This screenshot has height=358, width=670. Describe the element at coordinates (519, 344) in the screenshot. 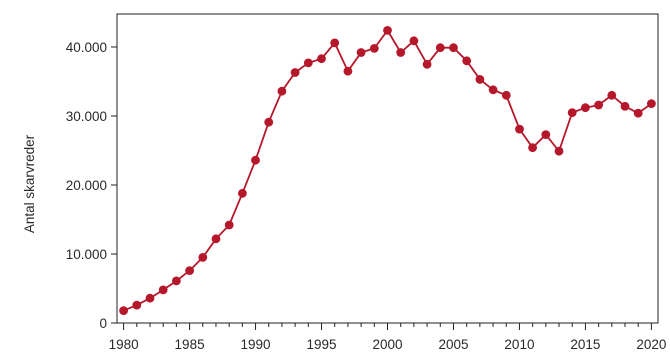

I see `x-tick-label: 2010` at that location.